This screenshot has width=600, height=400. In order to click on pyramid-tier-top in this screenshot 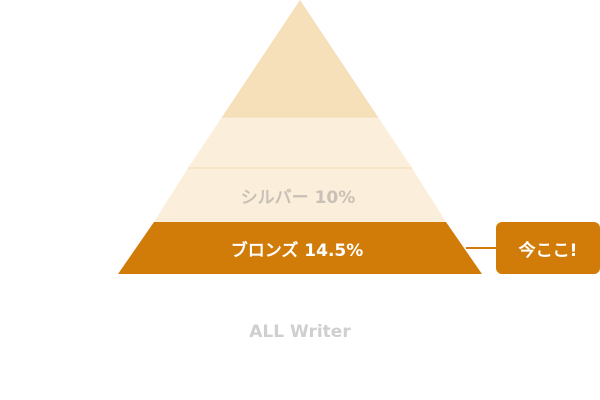, I will do `click(300, 58)`.